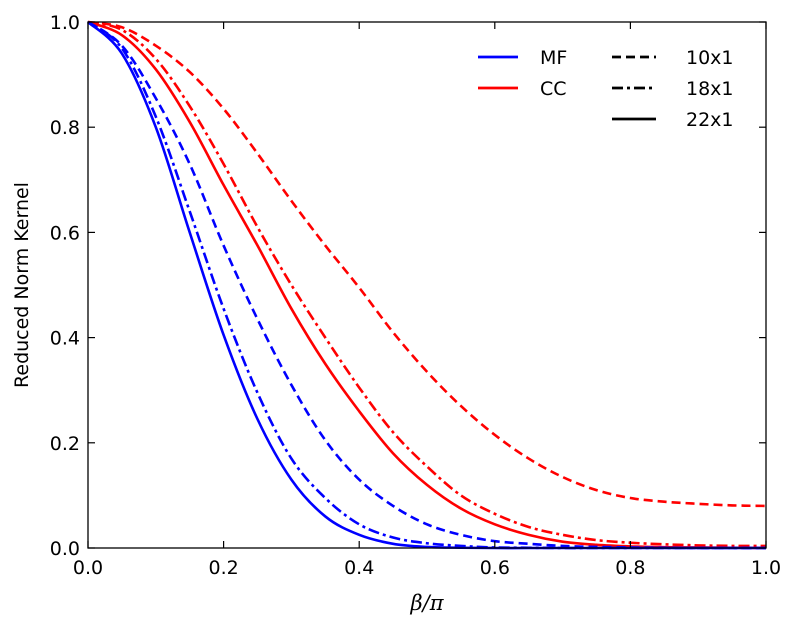  What do you see at coordinates (65, 339) in the screenshot?
I see `y-tick-label: 0.4` at bounding box center [65, 339].